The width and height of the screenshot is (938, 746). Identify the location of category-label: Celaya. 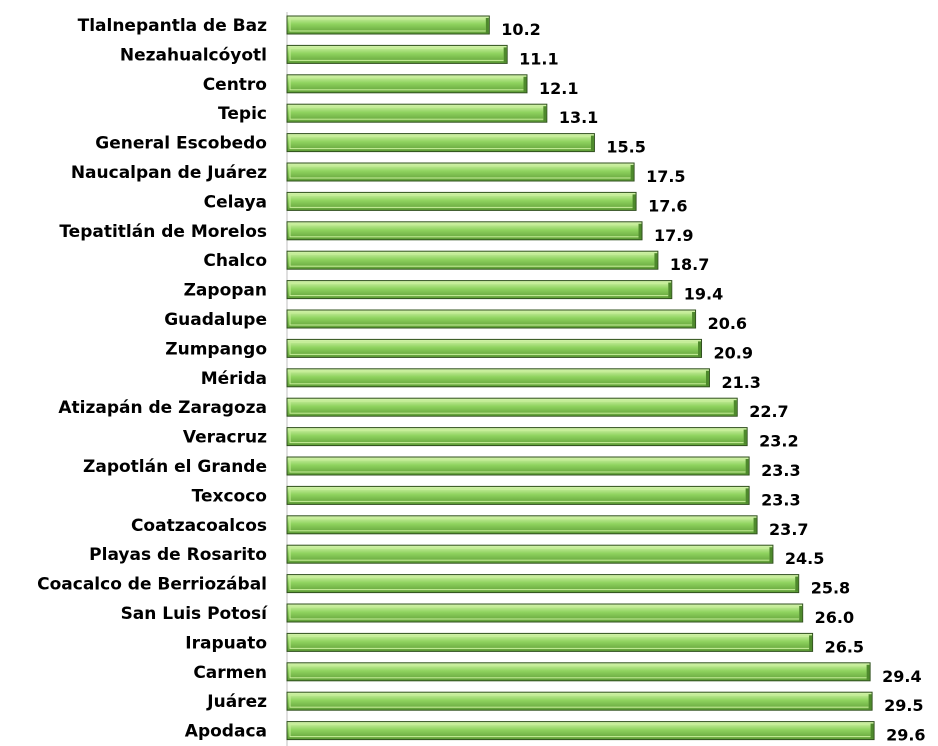
(235, 202).